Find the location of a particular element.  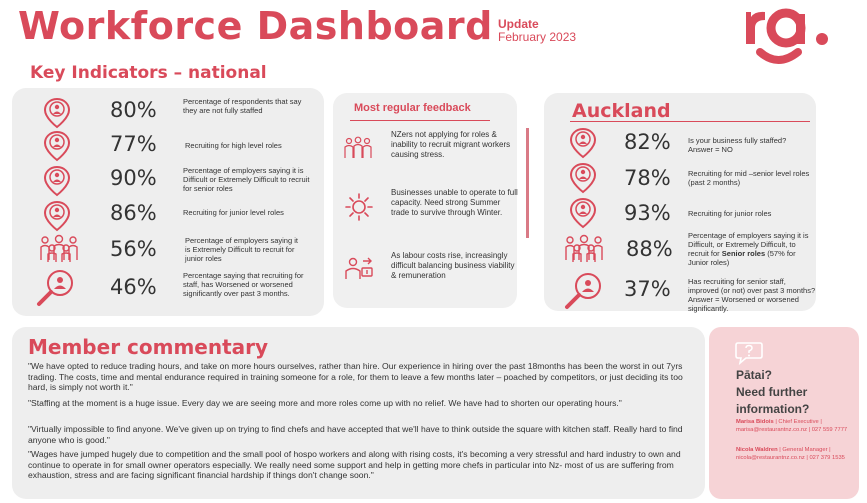

feedback-divider is located at coordinates (420, 120).